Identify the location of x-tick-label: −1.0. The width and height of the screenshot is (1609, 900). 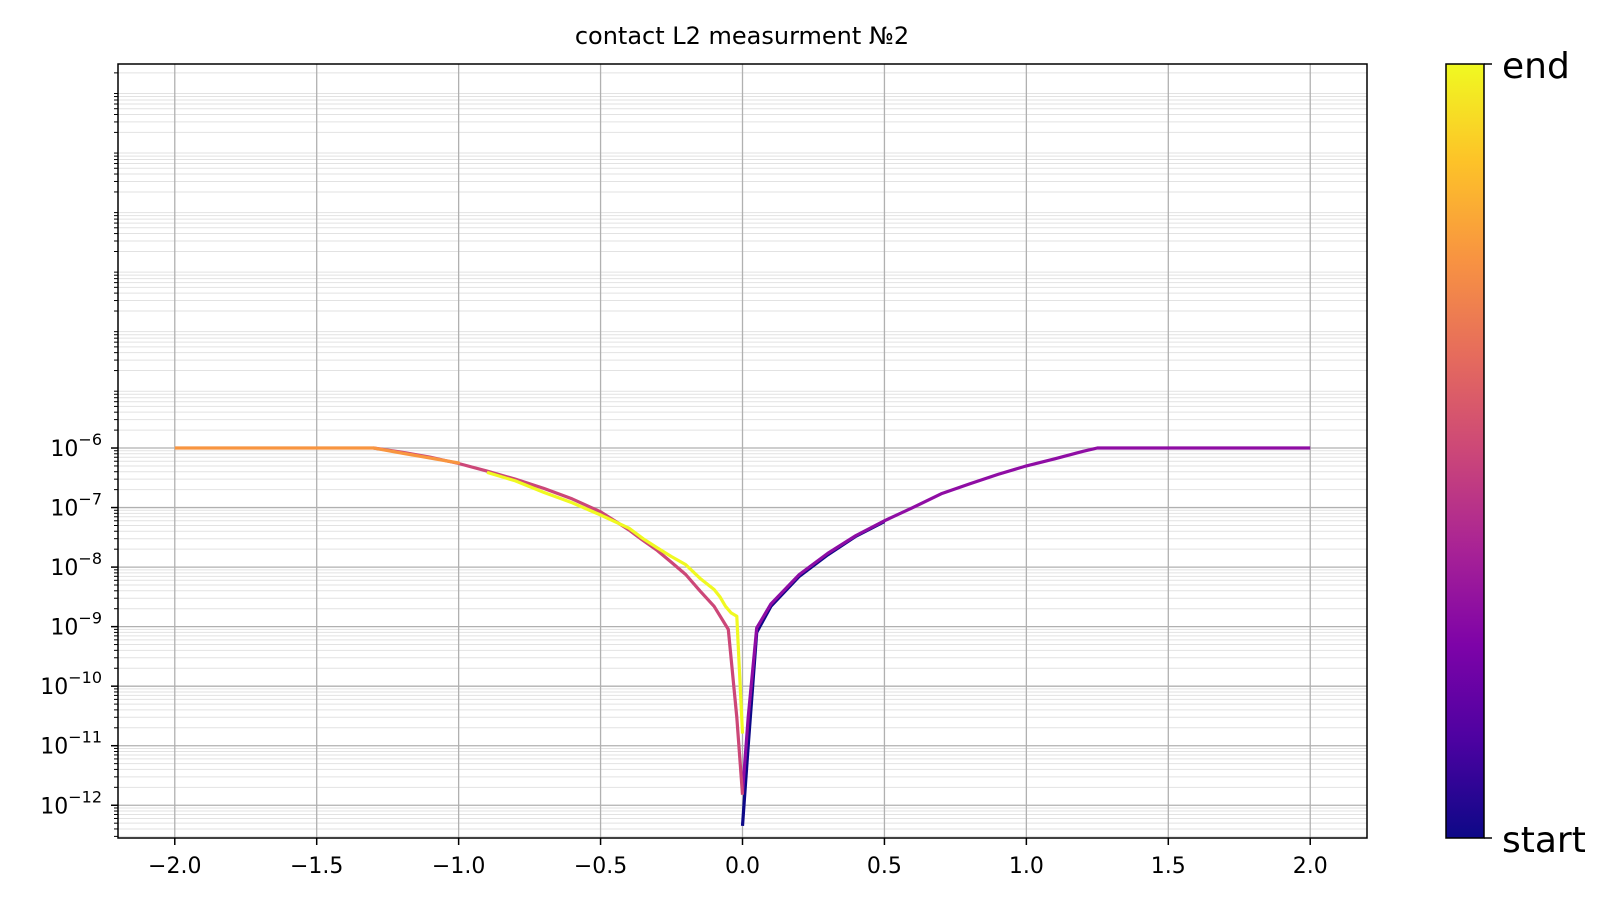
(458, 866).